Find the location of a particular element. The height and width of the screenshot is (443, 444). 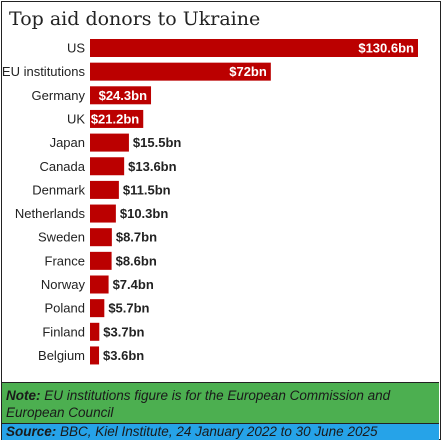

value-label: $13.6bn is located at coordinates (152, 166).